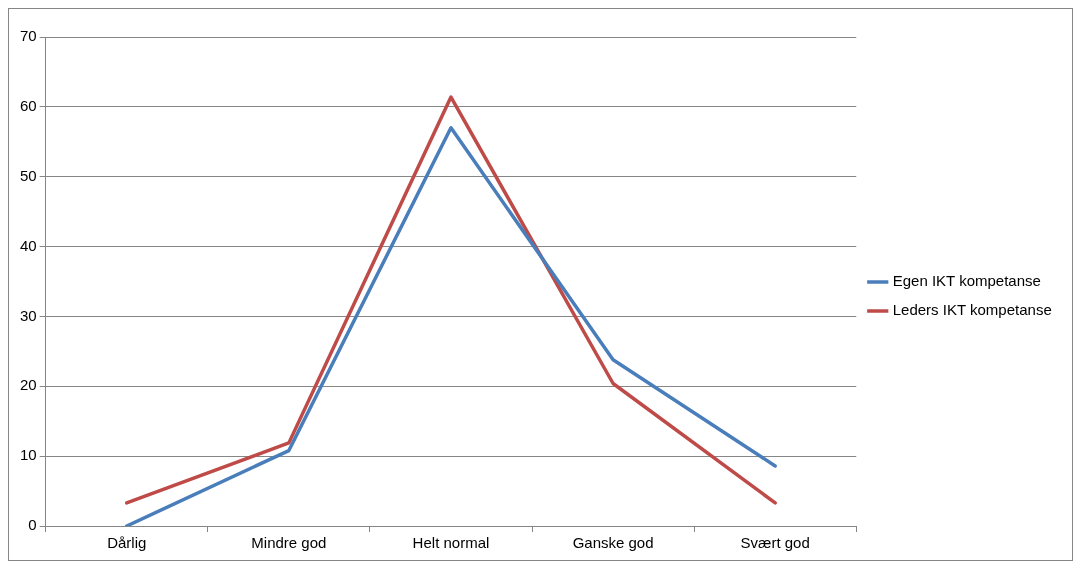  Describe the element at coordinates (28, 245) in the screenshot. I see `y-tick-label: 40` at that location.